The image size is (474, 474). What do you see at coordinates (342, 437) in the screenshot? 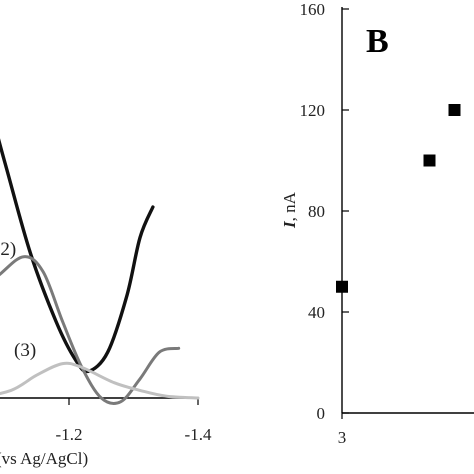
I see `panel-b-x-tick-label: 3` at bounding box center [342, 437].